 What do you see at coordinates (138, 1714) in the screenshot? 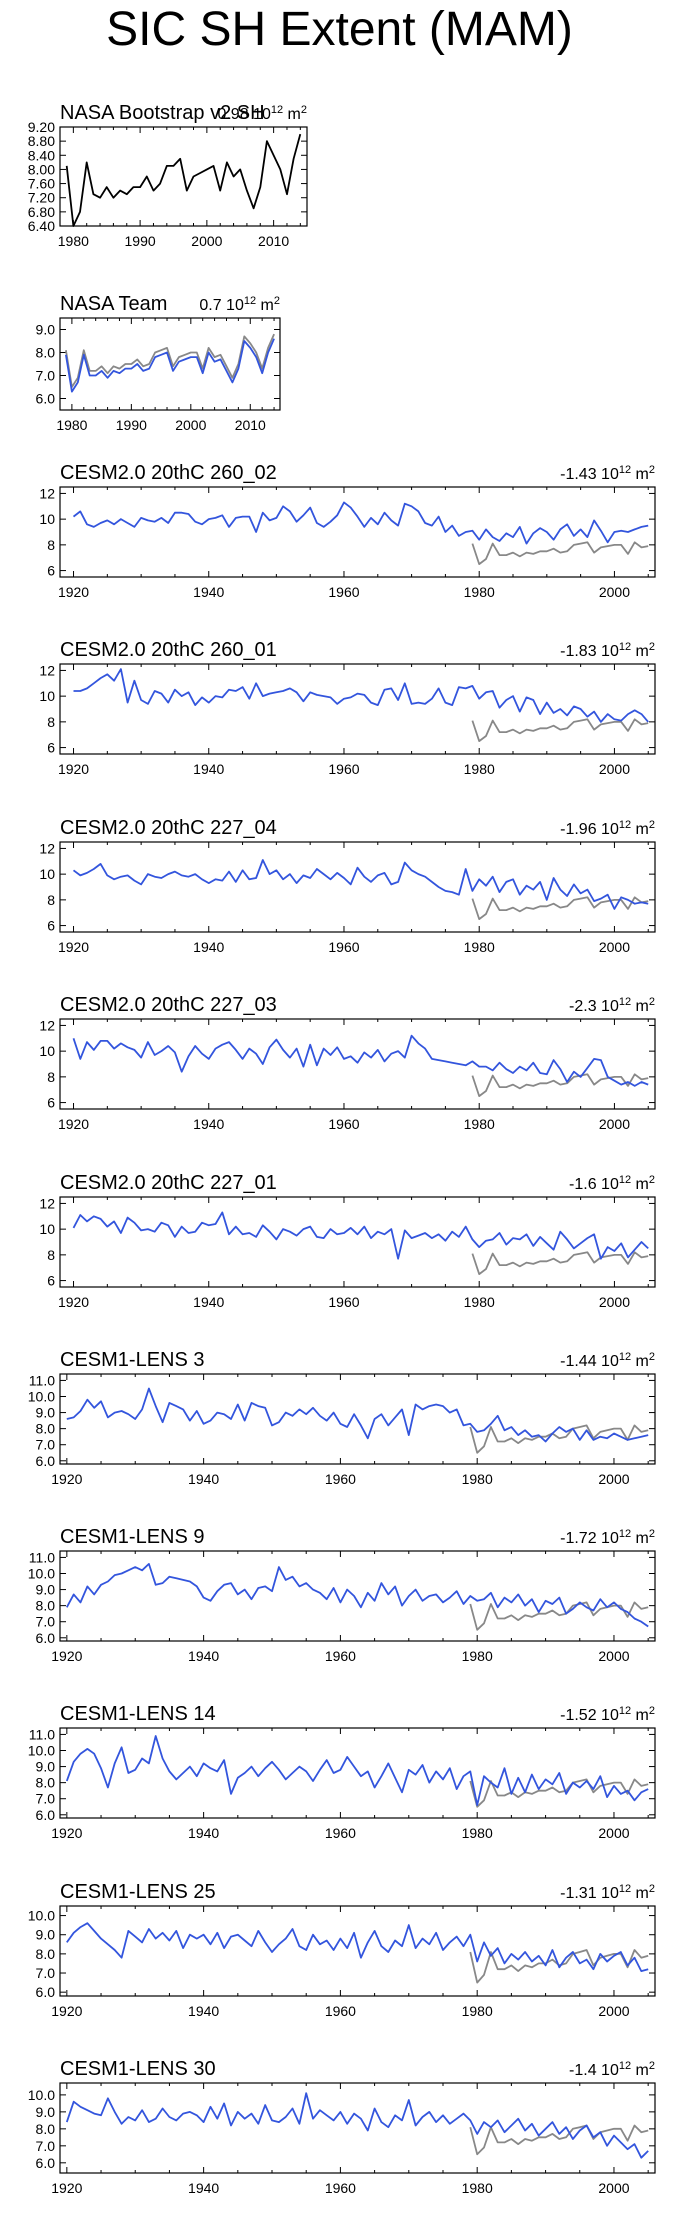
I see `panel-title: CESM1-LENS 14` at bounding box center [138, 1714].